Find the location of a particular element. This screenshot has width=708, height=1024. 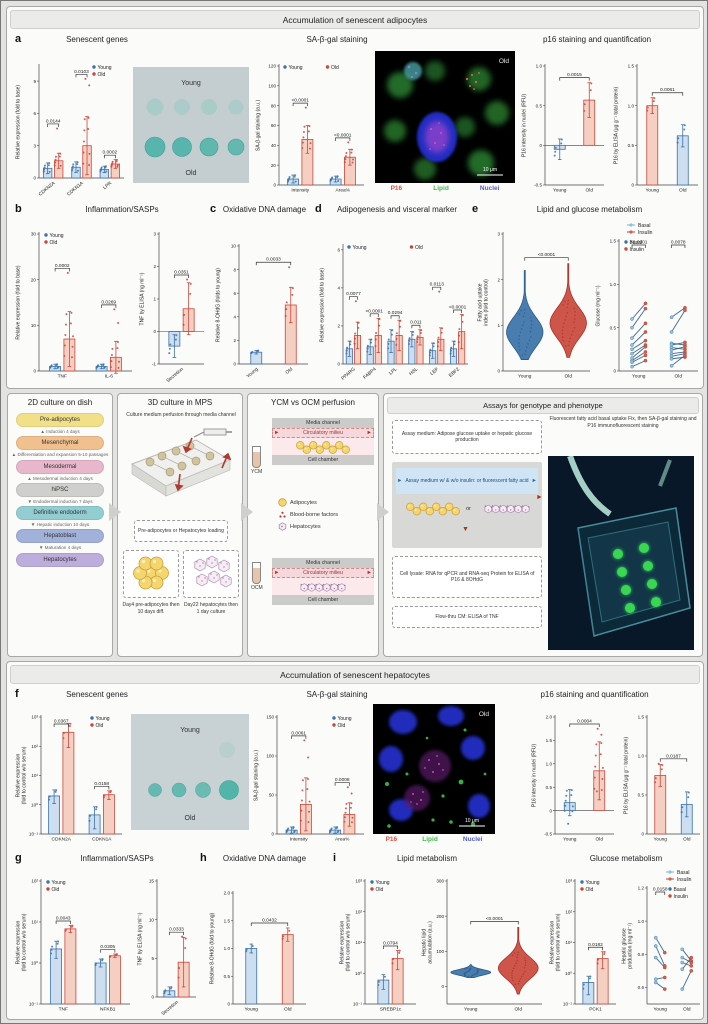

flow-step: Pre-adipocytes is located at coordinates (60, 420).